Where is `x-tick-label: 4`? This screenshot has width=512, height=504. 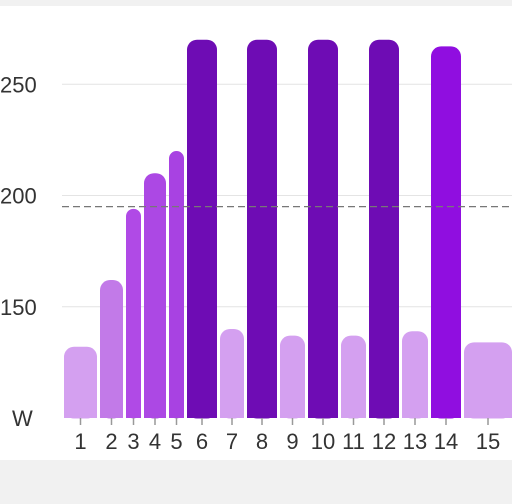
x-tick-label: 4 is located at coordinates (155, 441).